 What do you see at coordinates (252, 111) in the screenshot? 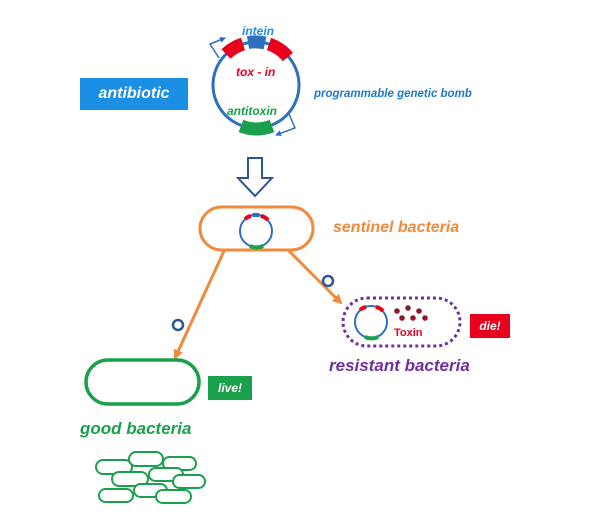
I see `antitoxin-label: antitoxin` at bounding box center [252, 111].